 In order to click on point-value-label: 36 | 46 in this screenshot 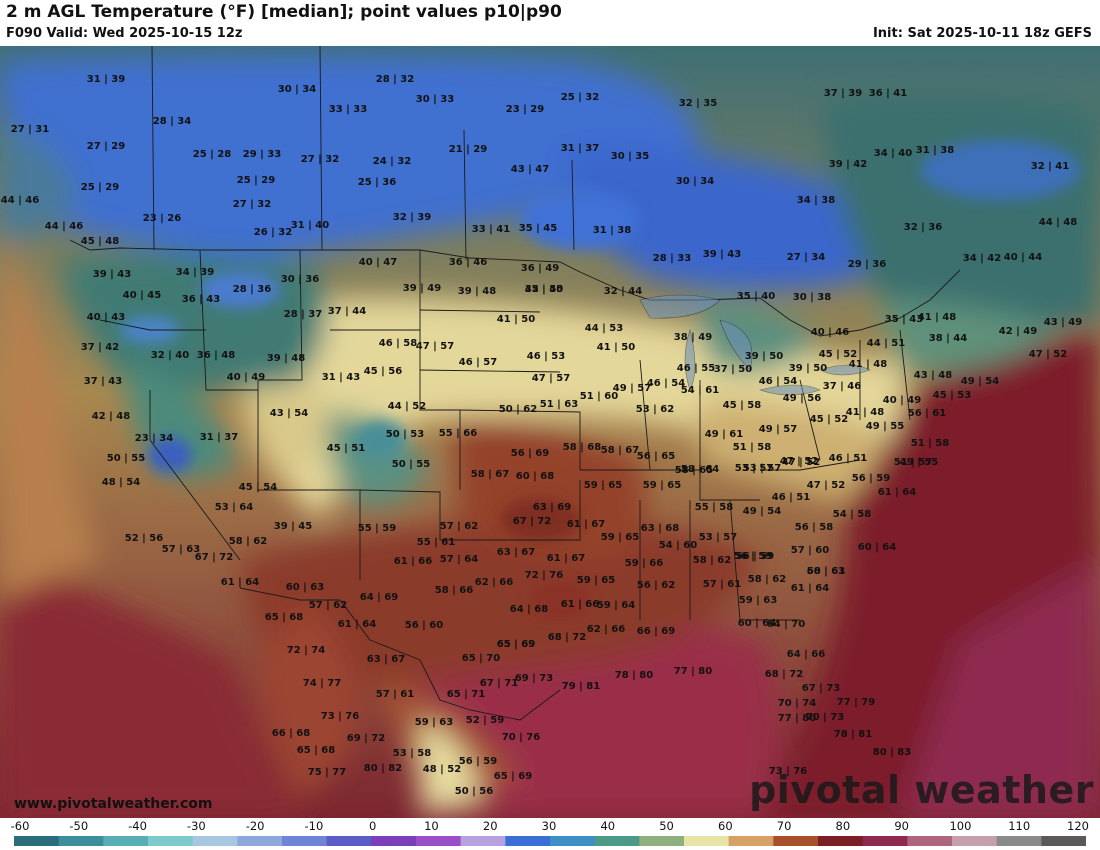, I will do `click(468, 262)`.